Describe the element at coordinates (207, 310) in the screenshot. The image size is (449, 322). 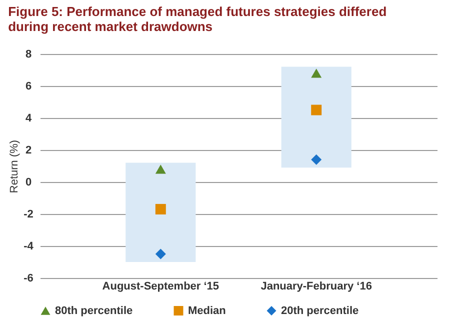
I see `legend-label: Median` at that location.